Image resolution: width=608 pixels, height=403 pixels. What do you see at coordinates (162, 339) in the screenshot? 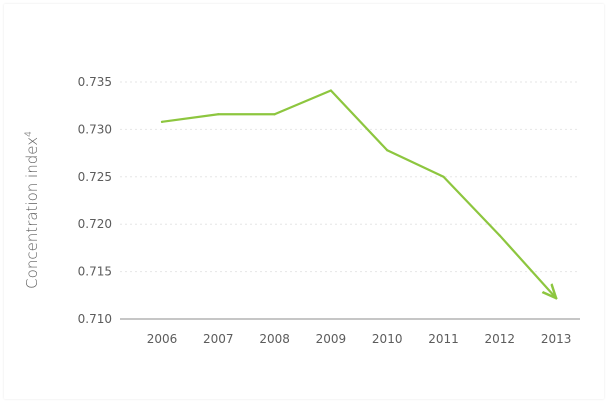
I see `x-tick-label: 2006` at bounding box center [162, 339].